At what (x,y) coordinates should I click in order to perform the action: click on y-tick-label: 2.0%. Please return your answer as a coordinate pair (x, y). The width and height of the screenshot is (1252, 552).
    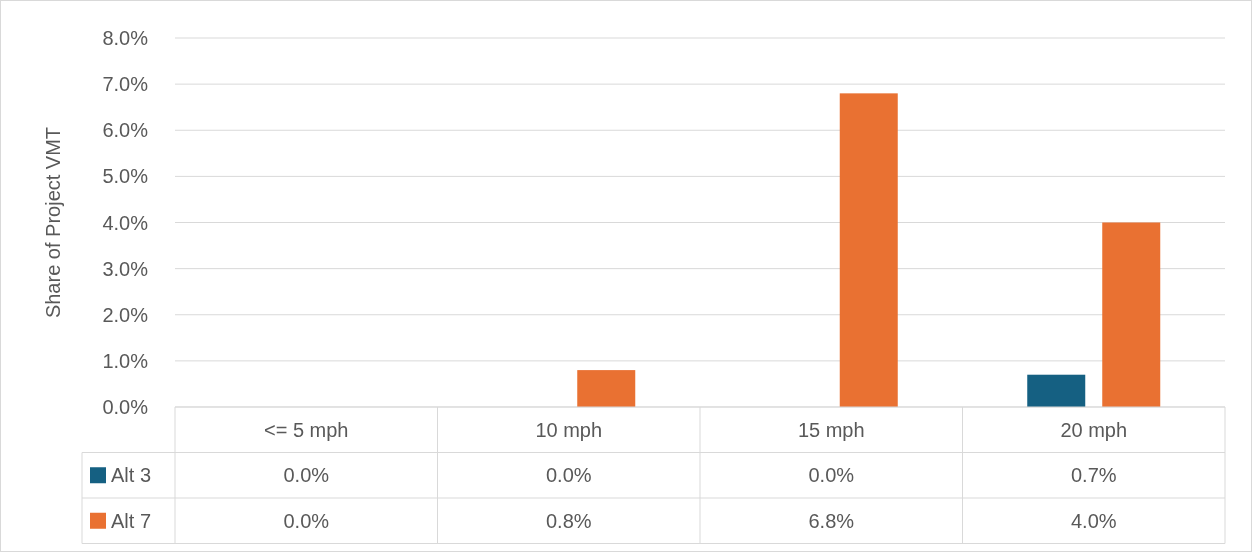
    Looking at the image, I should click on (125, 314).